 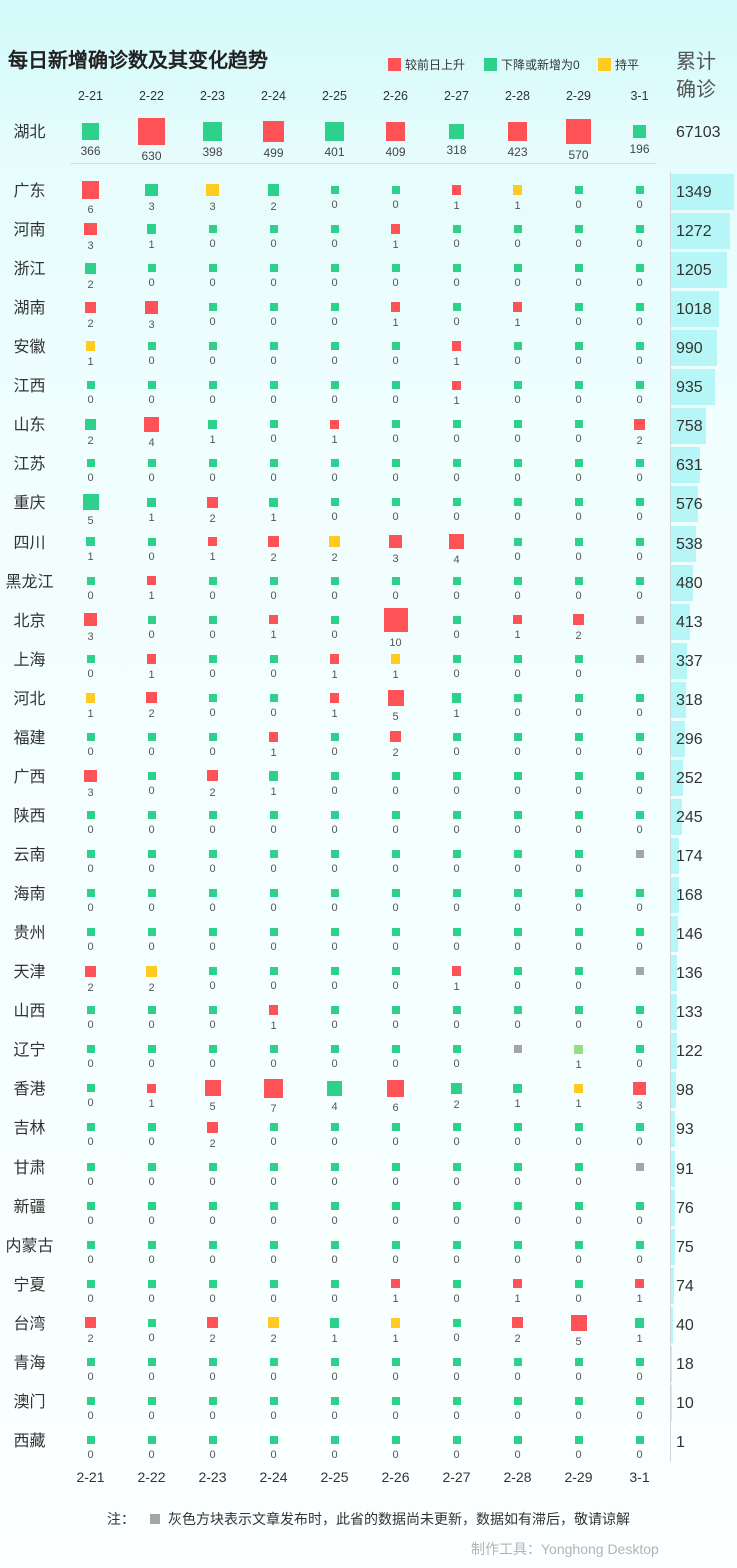 I want to click on date-label-bottom: 2-28, so click(x=517, y=1477).